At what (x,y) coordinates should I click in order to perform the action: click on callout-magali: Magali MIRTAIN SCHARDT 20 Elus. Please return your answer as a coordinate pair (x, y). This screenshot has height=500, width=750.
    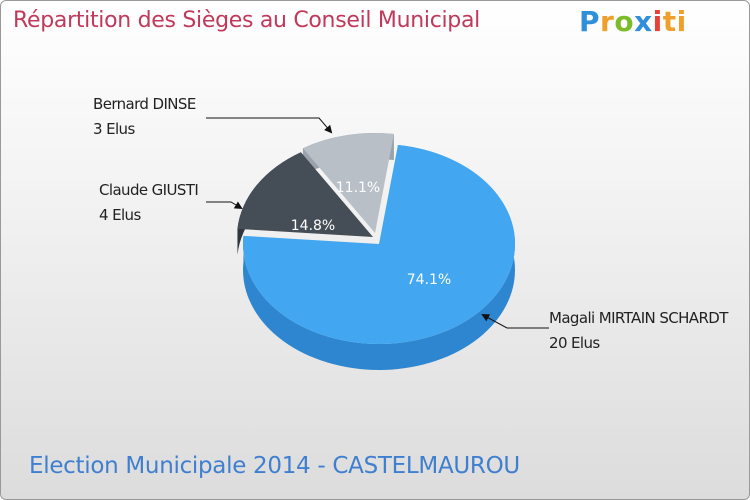
    Looking at the image, I should click on (605, 330).